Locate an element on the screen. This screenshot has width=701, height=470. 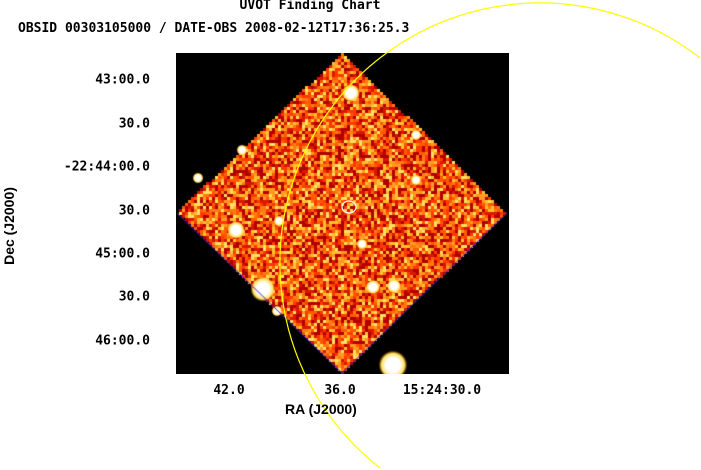
ra-tick-label: 15:24:30.0 is located at coordinates (442, 390).